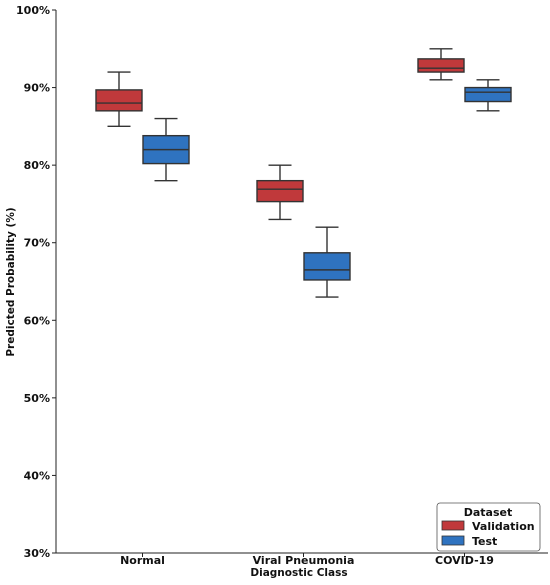 The width and height of the screenshot is (550, 585). What do you see at coordinates (464, 560) in the screenshot?
I see `x-tick-label: COVID-19` at bounding box center [464, 560].